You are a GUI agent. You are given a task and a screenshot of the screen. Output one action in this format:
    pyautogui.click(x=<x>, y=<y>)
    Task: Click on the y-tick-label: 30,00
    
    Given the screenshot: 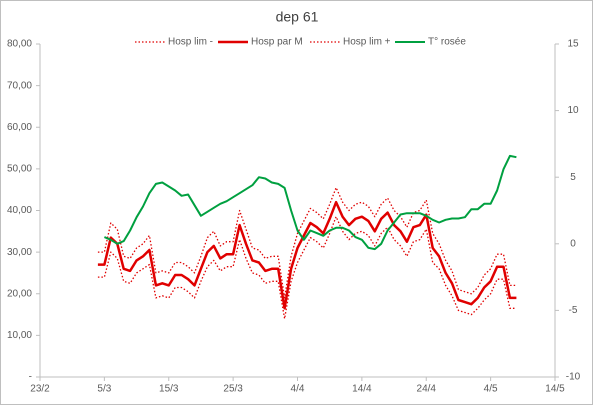 What is the action you would take?
    pyautogui.click(x=19, y=252)
    